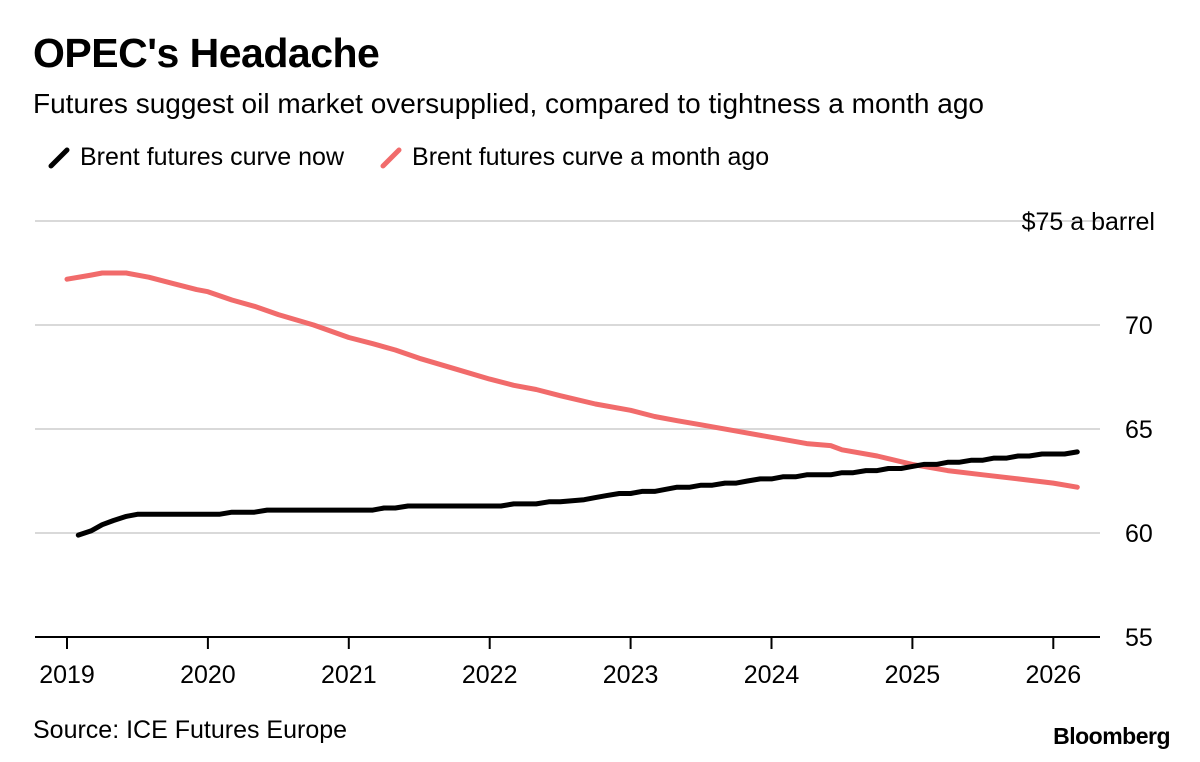 This screenshot has width=1200, height=762. Describe the element at coordinates (1139, 430) in the screenshot. I see `y-tick-label: 65` at that location.